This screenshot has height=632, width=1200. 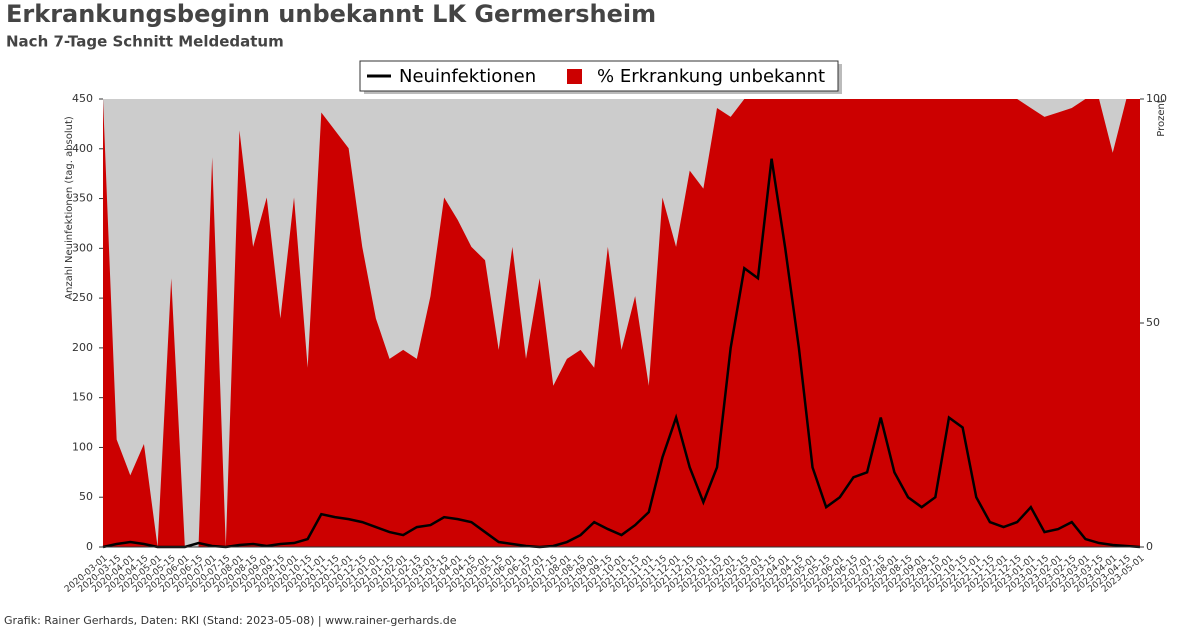 What do you see at coordinates (711, 76) in the screenshot?
I see `legend-label: % Erkrankung unbekannt` at bounding box center [711, 76].